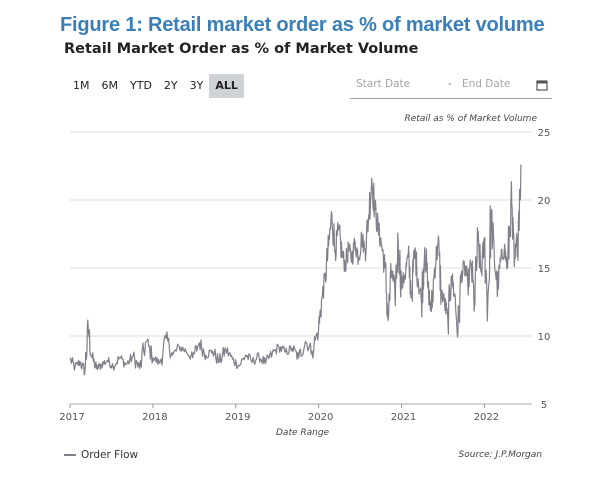  I want to click on range-6m-button: 6M, so click(110, 85).